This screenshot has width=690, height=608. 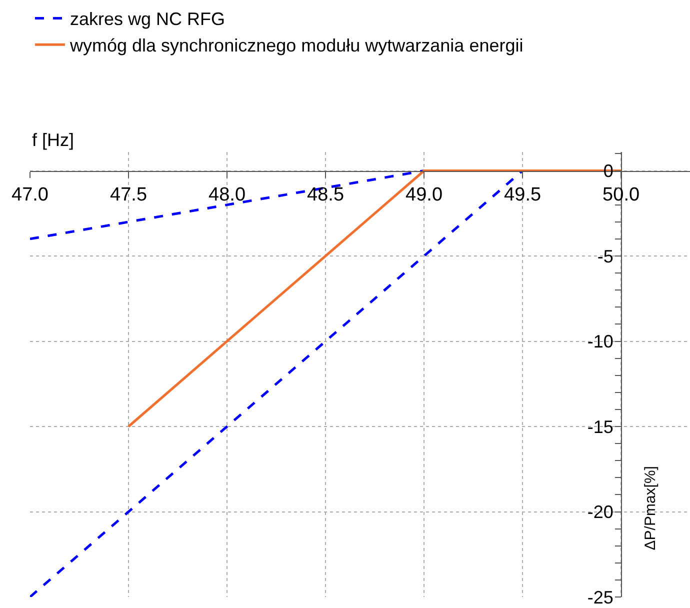 What do you see at coordinates (128, 195) in the screenshot?
I see `x-tick-label: 47.5` at bounding box center [128, 195].